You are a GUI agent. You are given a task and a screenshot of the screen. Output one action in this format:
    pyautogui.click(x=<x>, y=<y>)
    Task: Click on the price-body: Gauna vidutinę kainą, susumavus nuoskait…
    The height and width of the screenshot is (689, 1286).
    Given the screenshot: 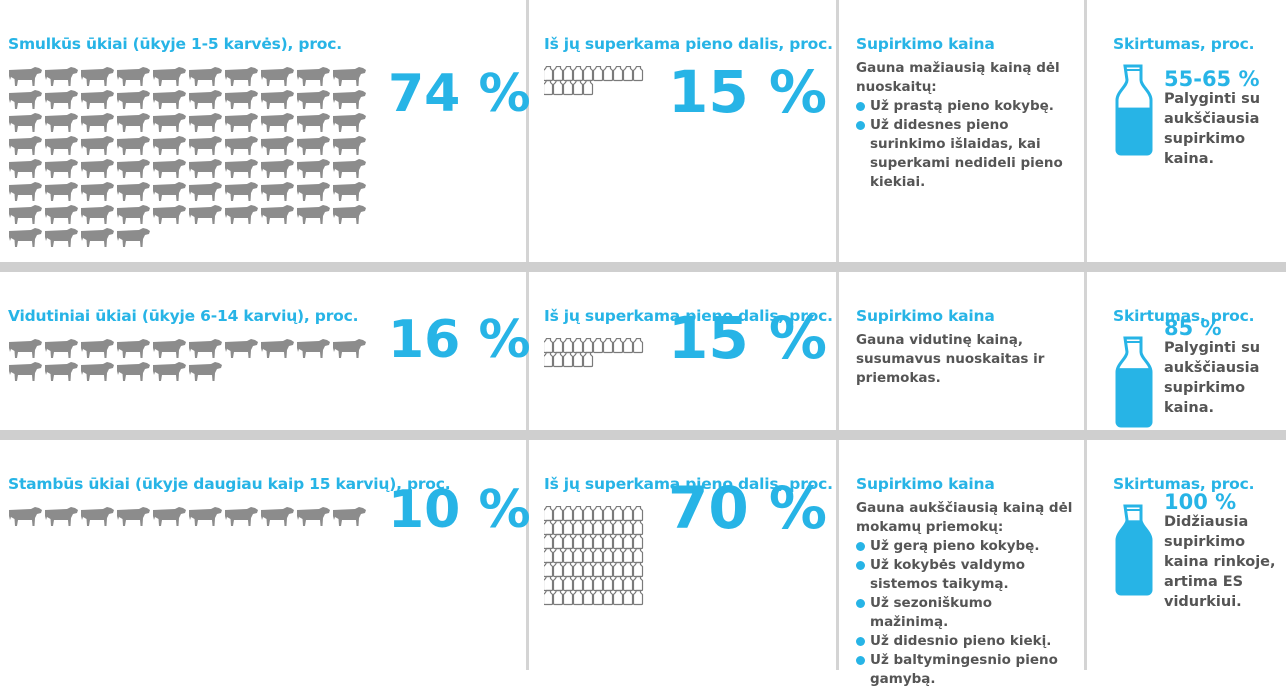 What is the action you would take?
    pyautogui.click(x=965, y=359)
    